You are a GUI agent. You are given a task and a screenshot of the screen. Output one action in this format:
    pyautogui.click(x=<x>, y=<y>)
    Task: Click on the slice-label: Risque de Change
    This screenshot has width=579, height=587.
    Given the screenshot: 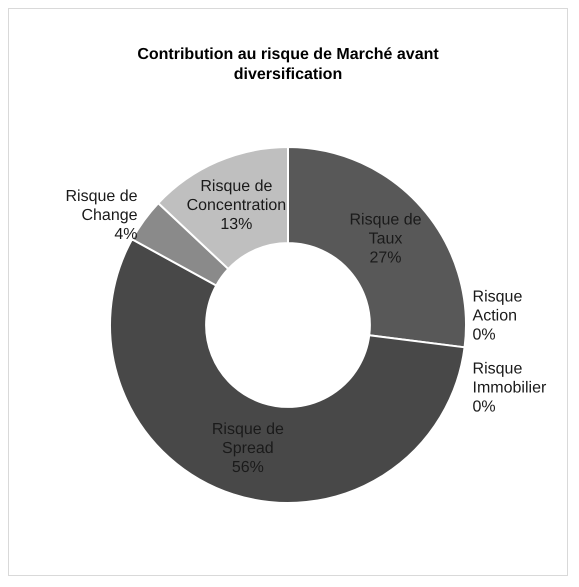 What is the action you would take?
    pyautogui.click(x=101, y=206)
    